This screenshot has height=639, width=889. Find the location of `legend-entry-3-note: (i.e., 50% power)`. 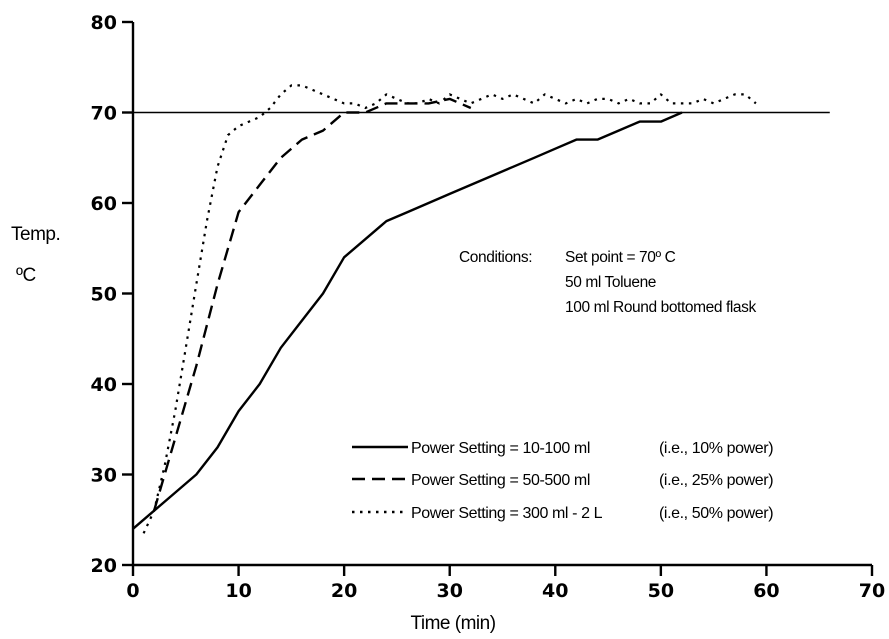

legend-entry-3-note: (i.e., 50% power) is located at coordinates (716, 513).